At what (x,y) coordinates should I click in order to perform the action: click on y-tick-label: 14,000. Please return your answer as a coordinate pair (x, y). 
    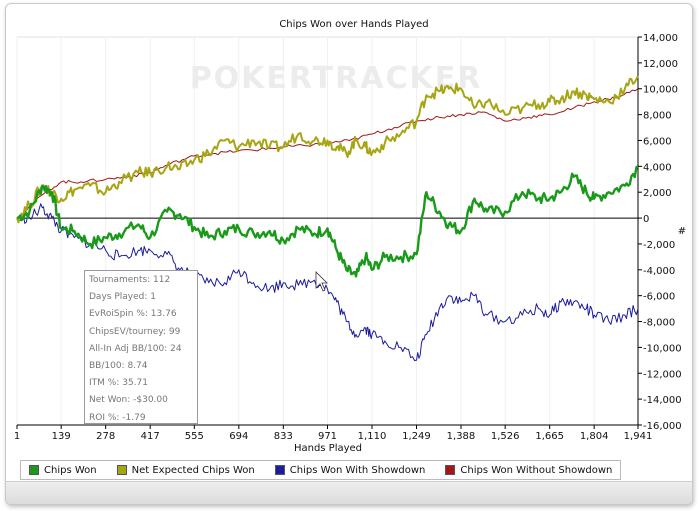
    Looking at the image, I should click on (660, 38).